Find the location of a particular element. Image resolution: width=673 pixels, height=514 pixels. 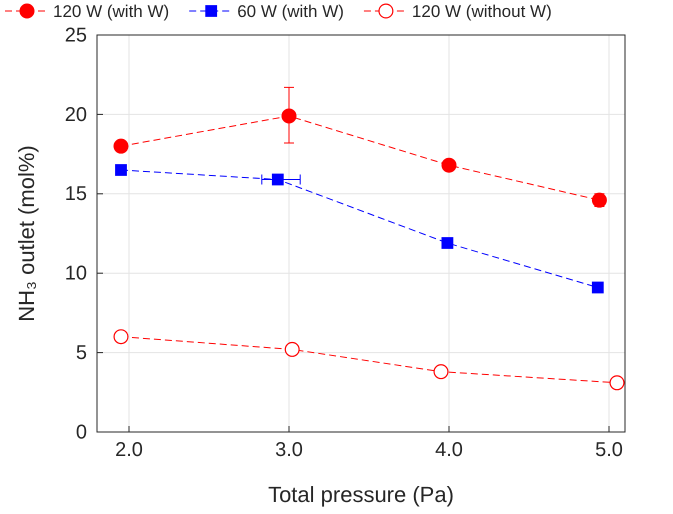

y-tick-label: 5 is located at coordinates (81, 353).